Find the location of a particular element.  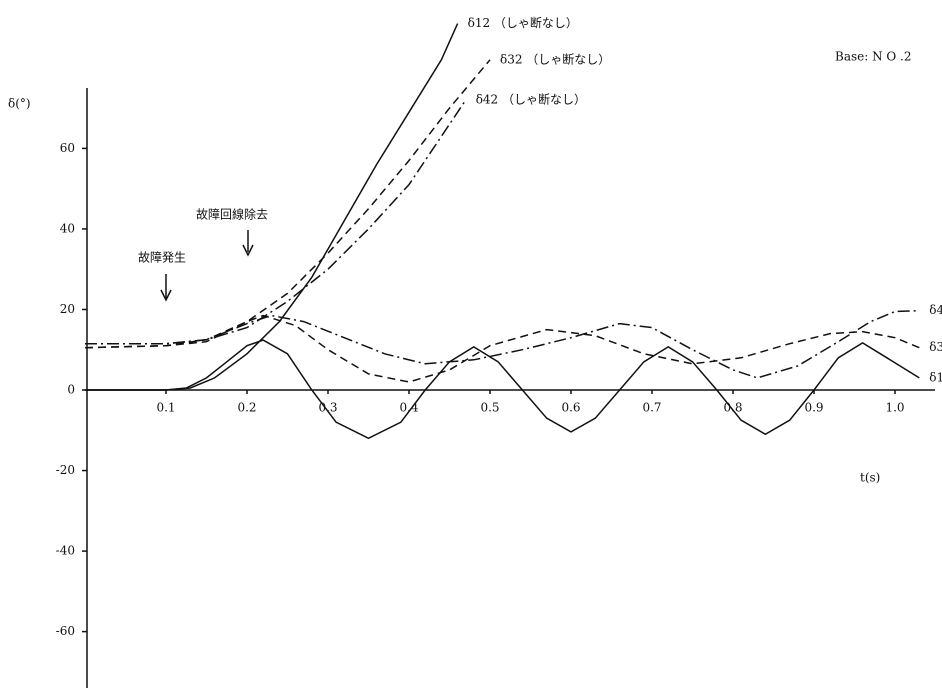

y-tick-label: 0 is located at coordinates (71, 390).